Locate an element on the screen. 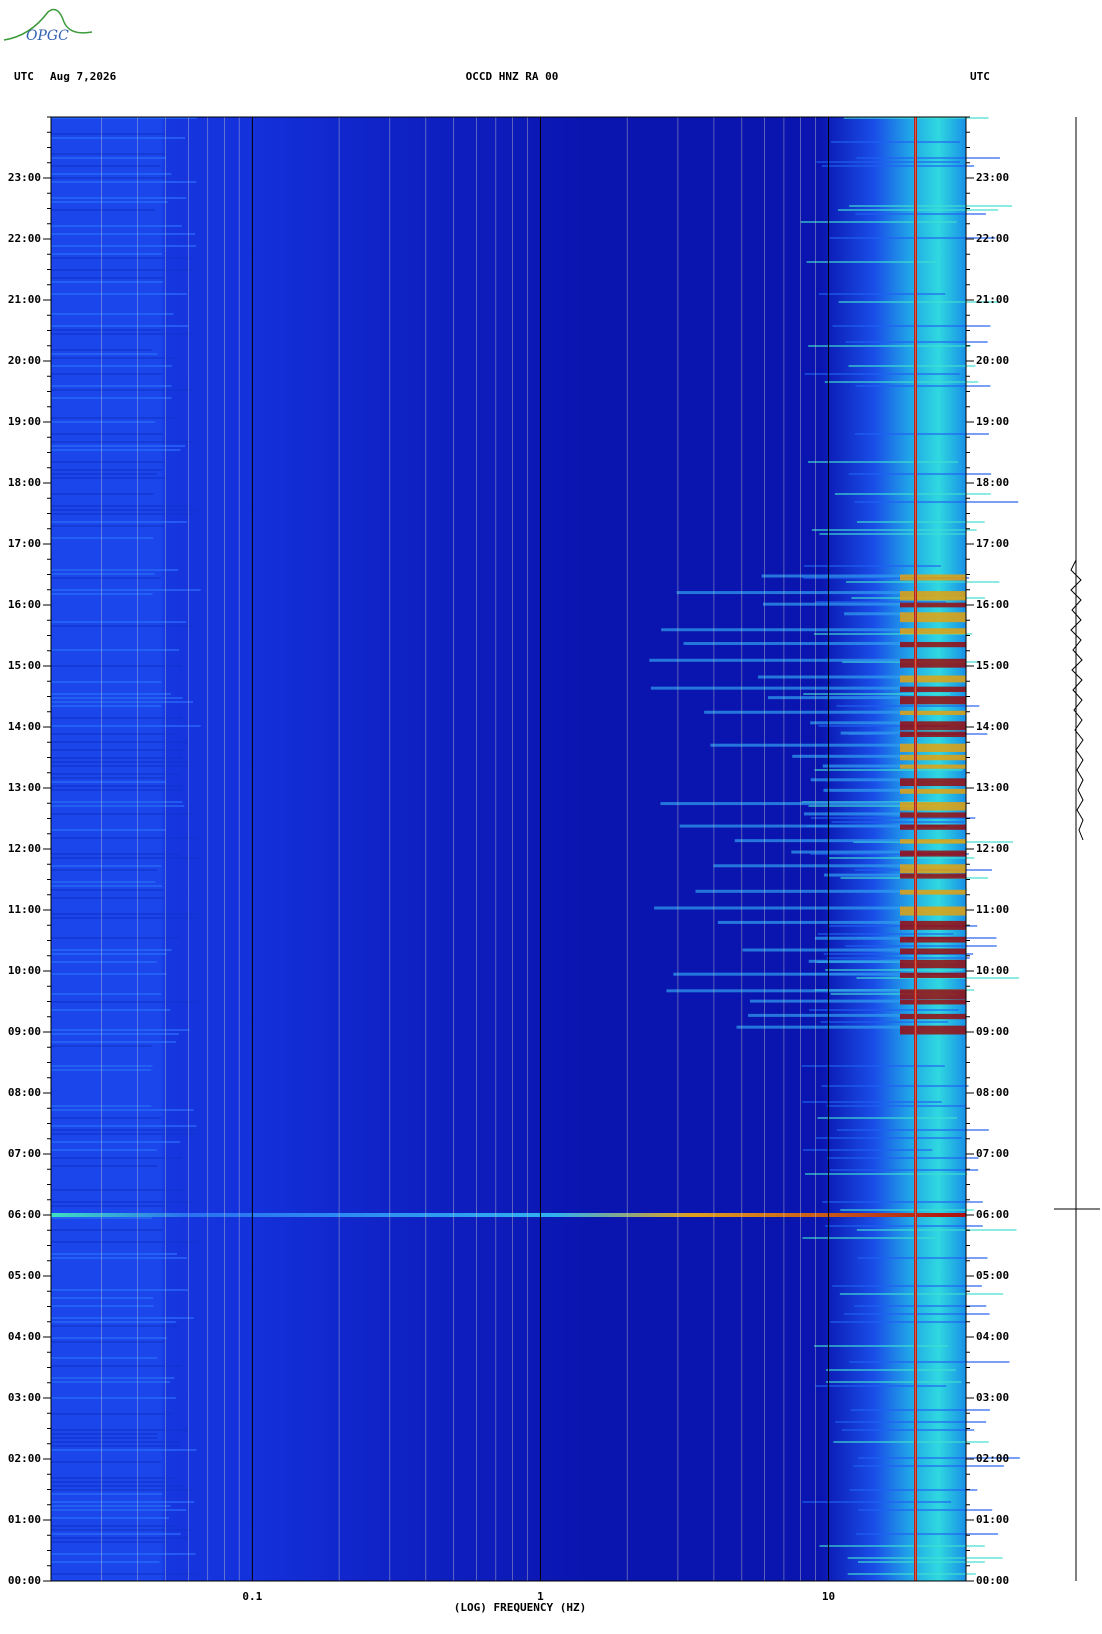 The width and height of the screenshot is (1102, 1634). y-tick-label-right: 18:00 is located at coordinates (992, 482).